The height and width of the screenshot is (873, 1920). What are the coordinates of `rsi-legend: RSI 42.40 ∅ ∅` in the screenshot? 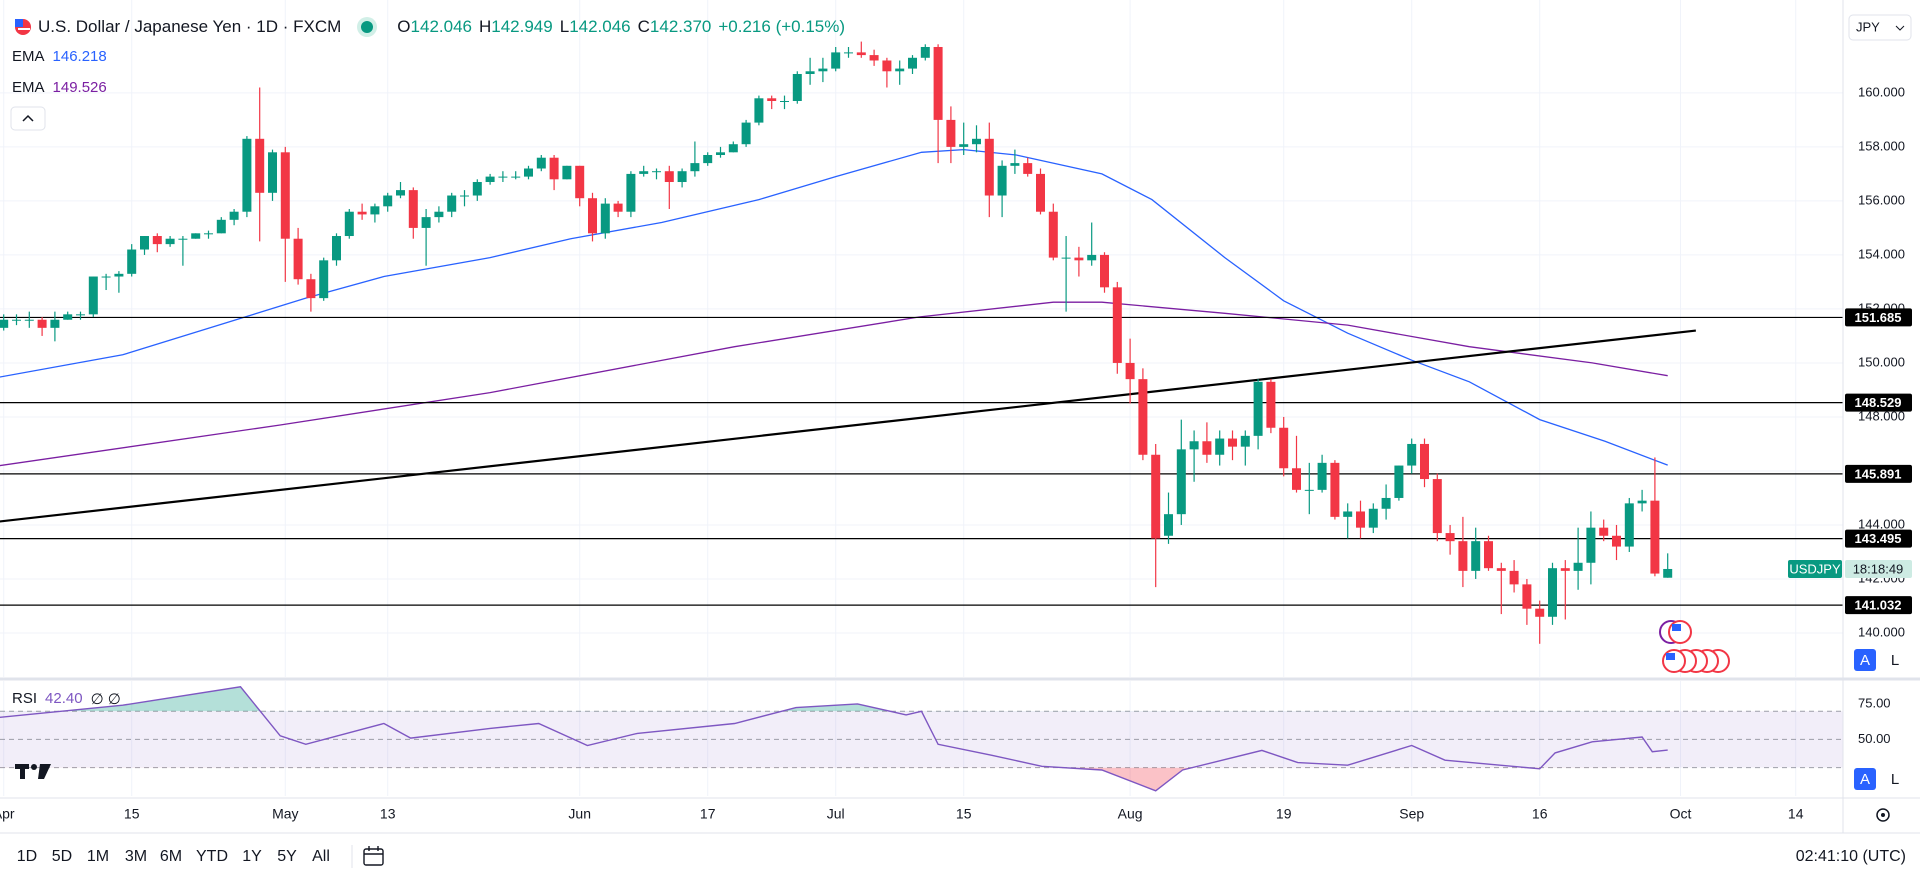 It's located at (66, 699).